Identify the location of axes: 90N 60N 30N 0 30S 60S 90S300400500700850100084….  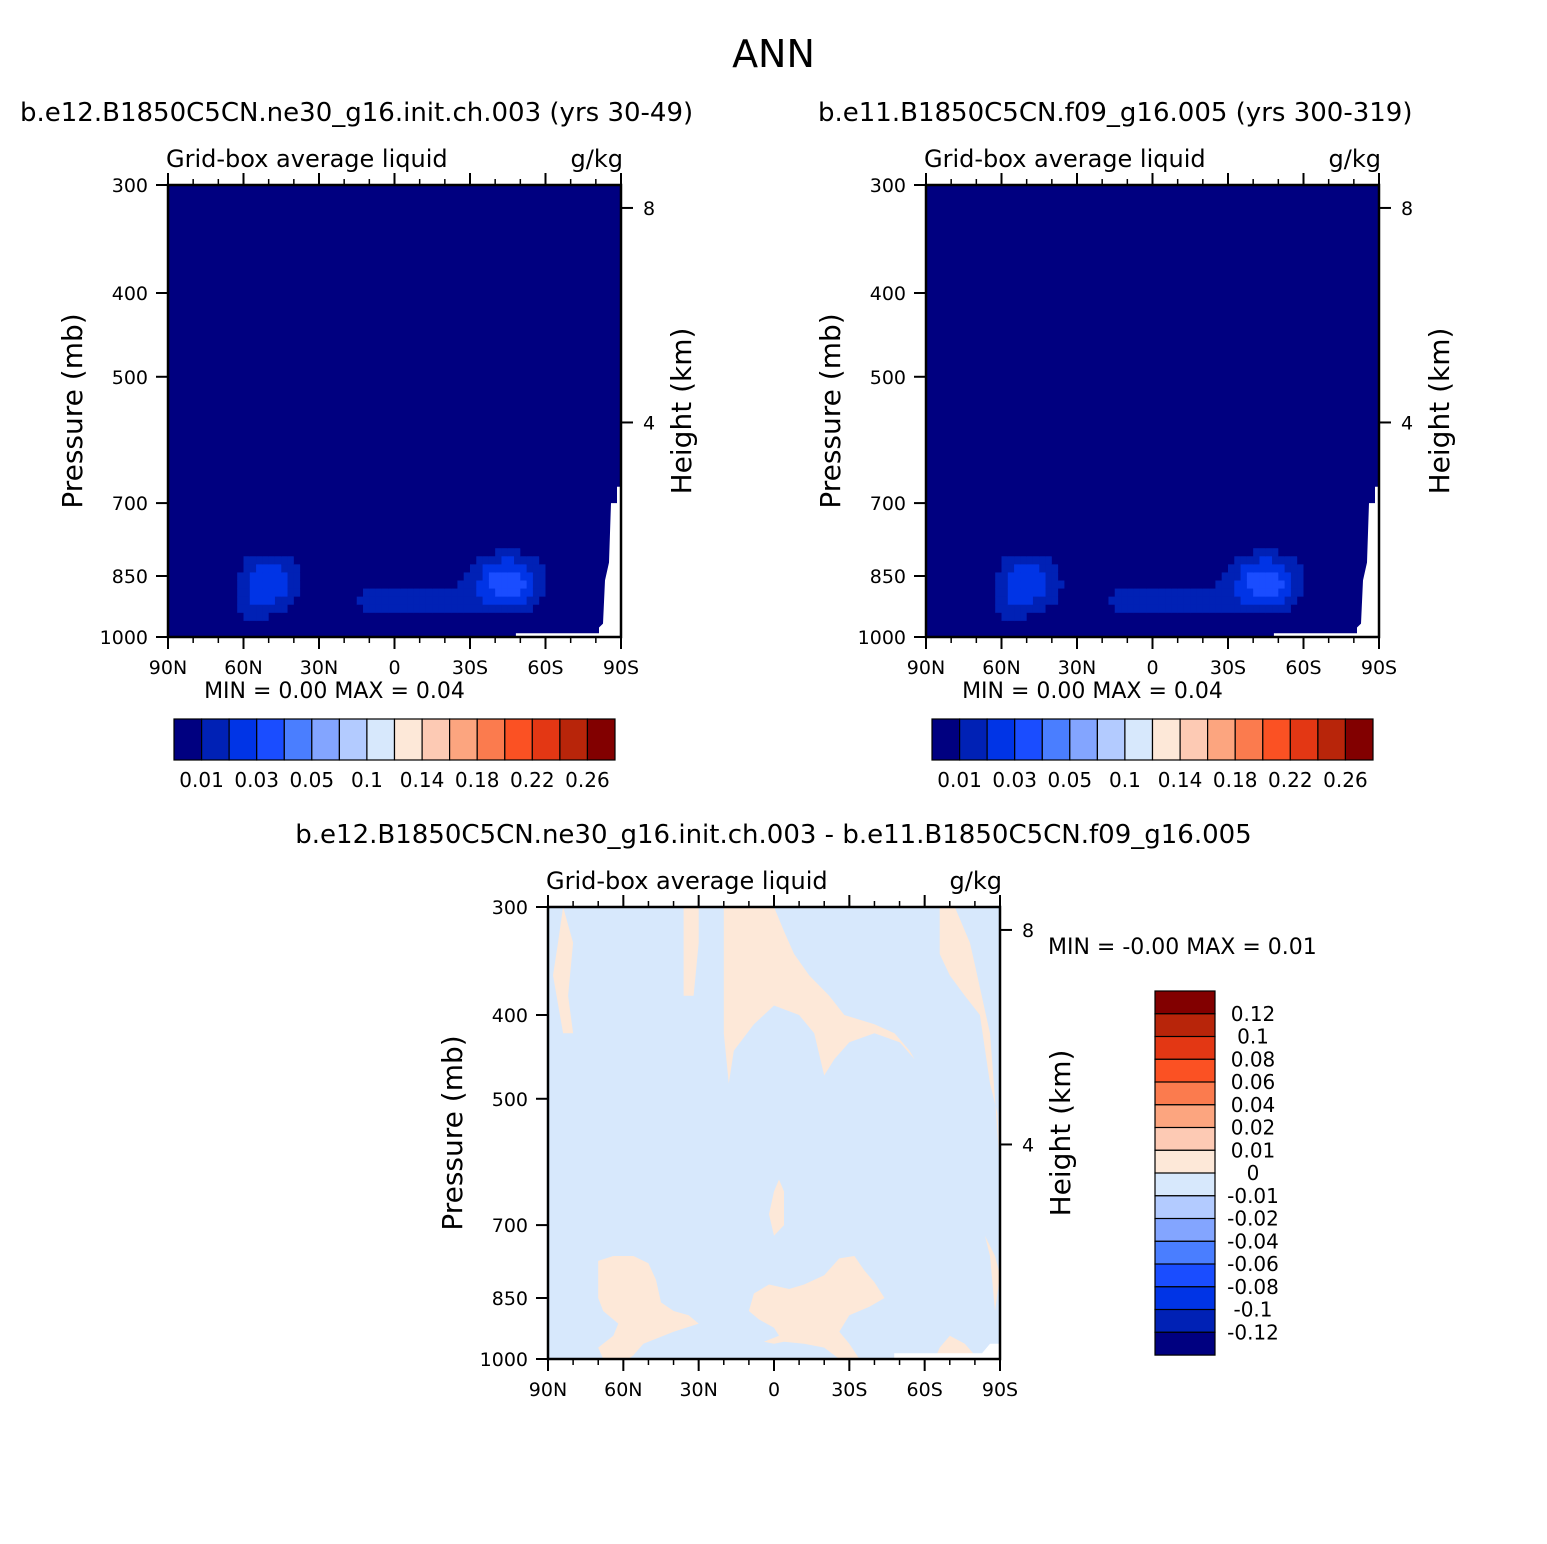
(377, 412).